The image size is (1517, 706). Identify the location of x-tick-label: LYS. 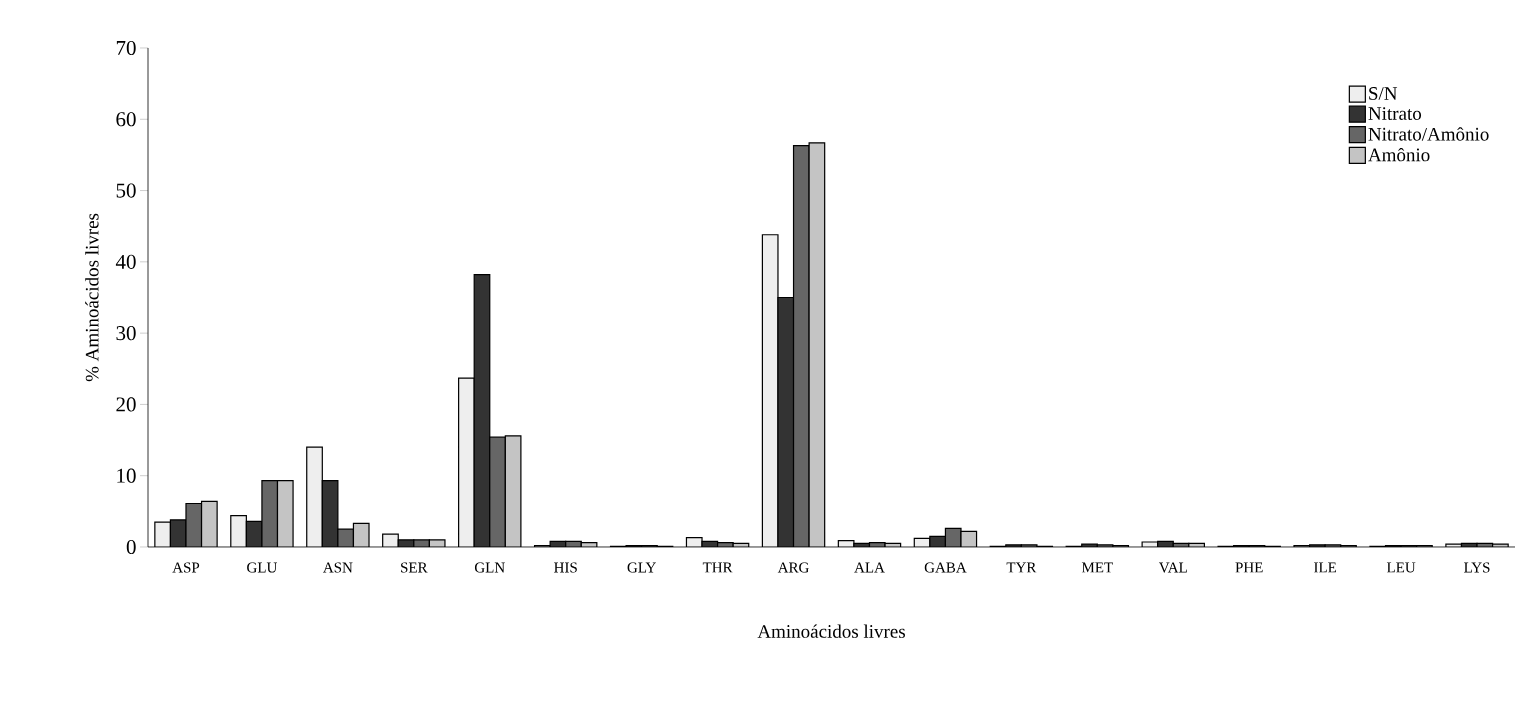
(1477, 567).